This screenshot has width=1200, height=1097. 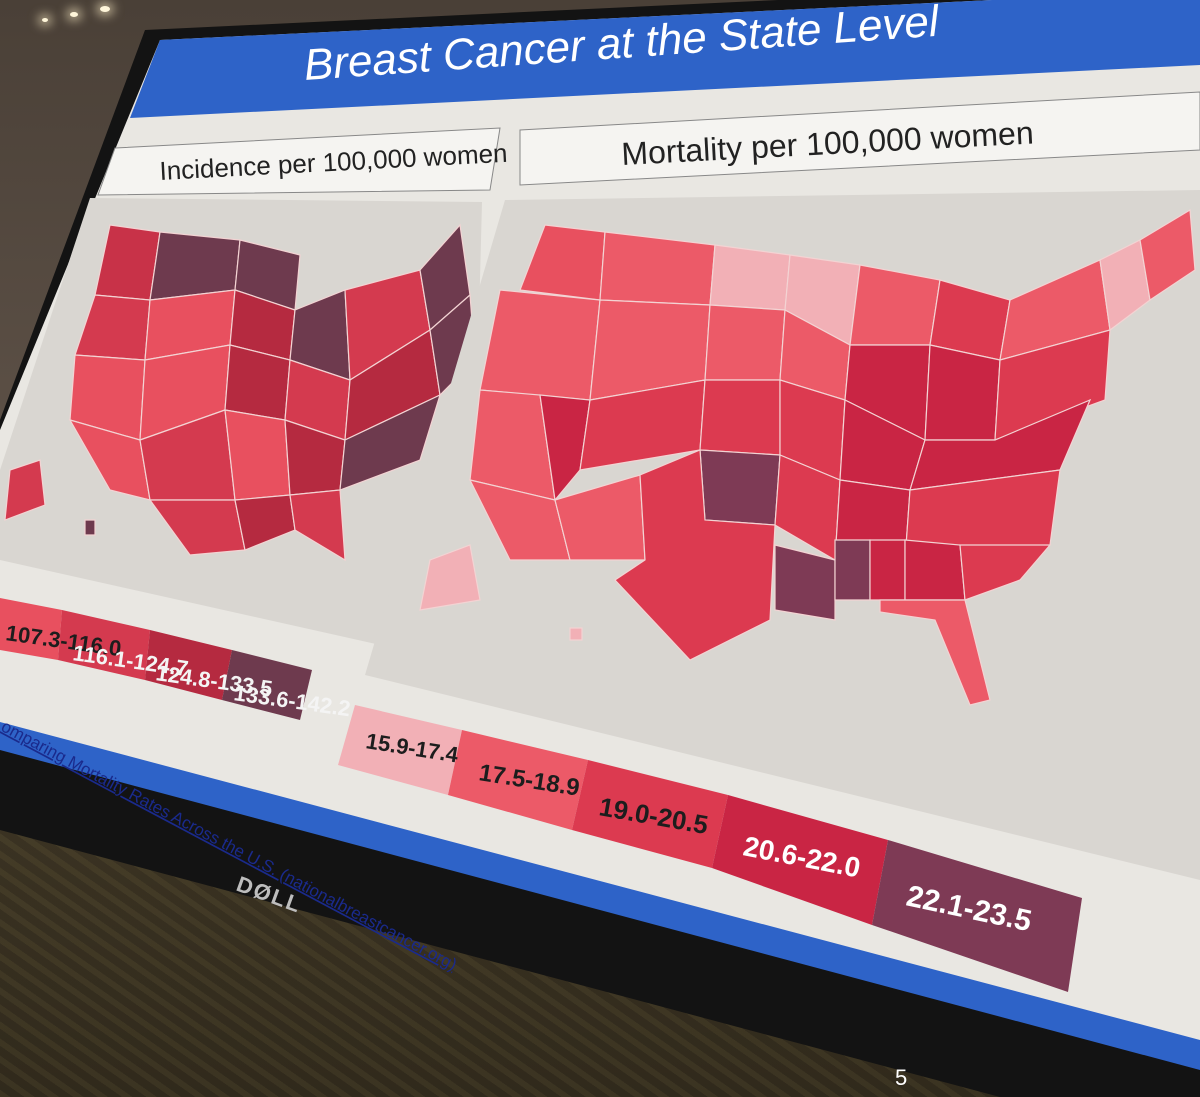 What do you see at coordinates (859, 138) in the screenshot?
I see `mortality-title-box` at bounding box center [859, 138].